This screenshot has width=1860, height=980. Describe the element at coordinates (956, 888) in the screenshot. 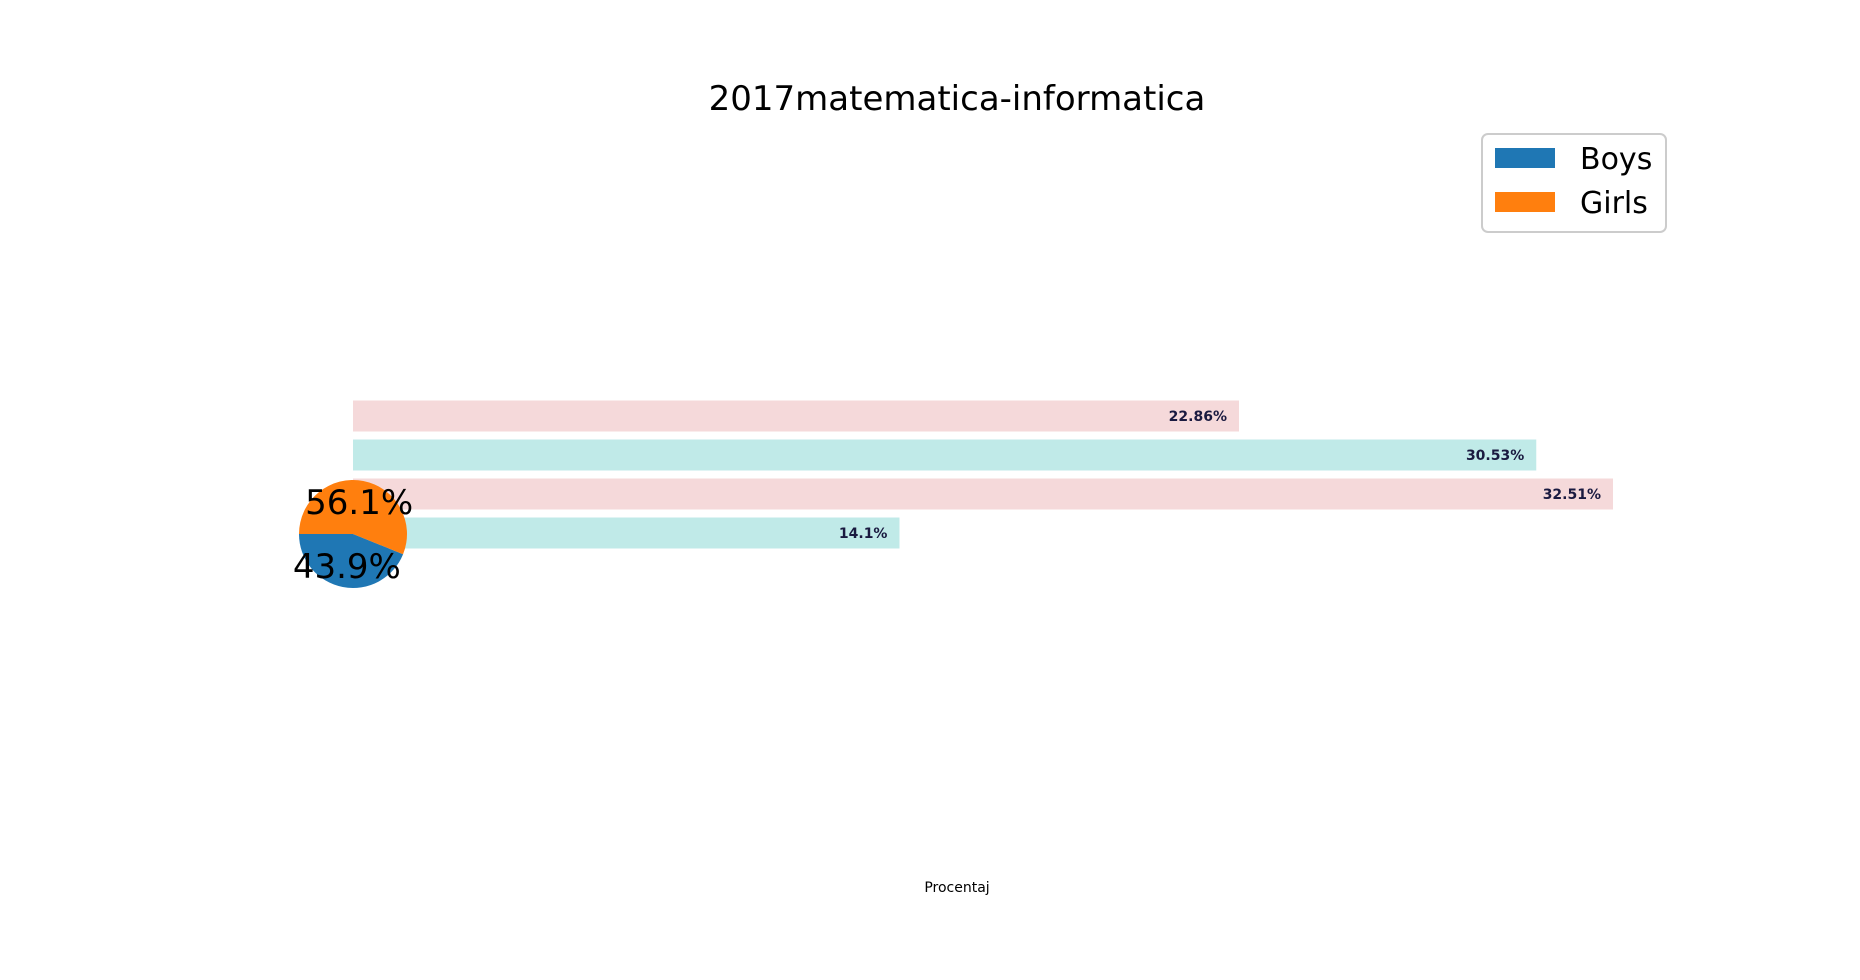

I see `x-axis-label: Procentaj` at that location.